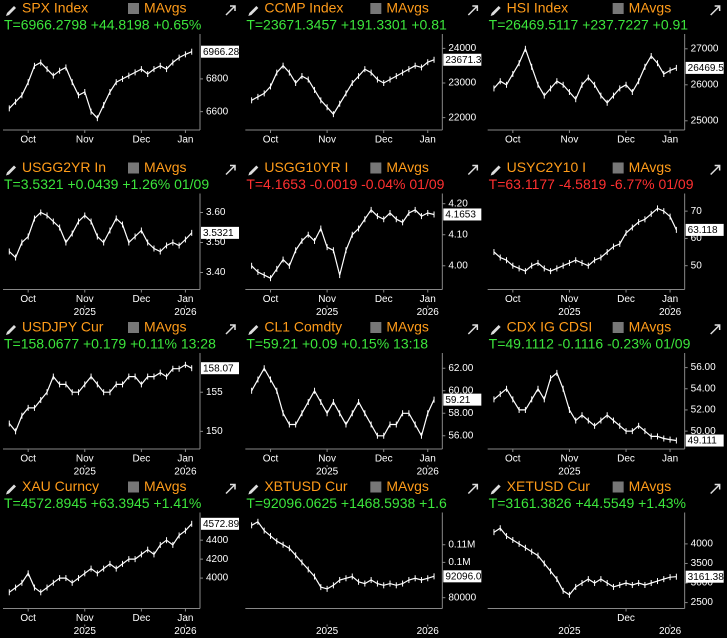 This screenshot has height=638, width=727. I want to click on y-tick-label: 4400, so click(217, 540).